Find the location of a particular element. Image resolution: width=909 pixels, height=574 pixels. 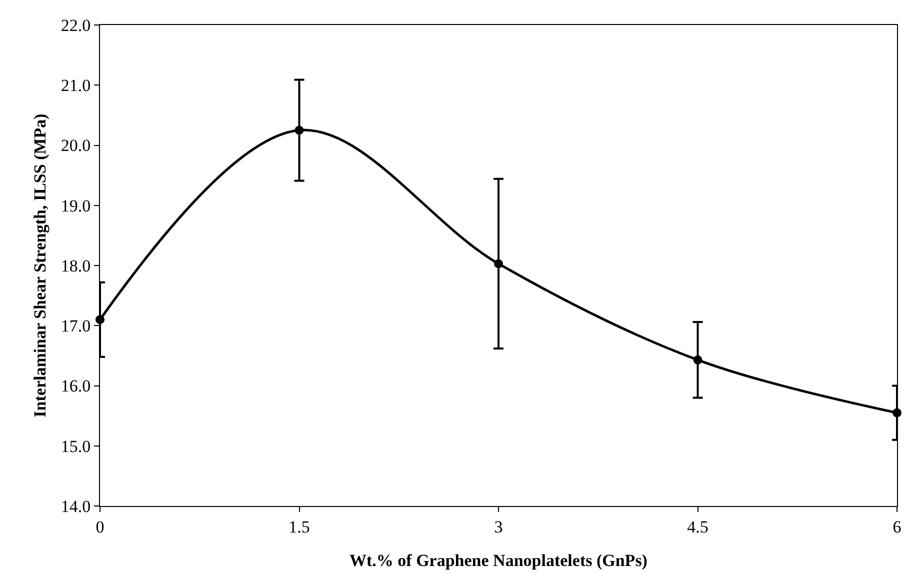

x-tick-label: 0 is located at coordinates (100, 526).